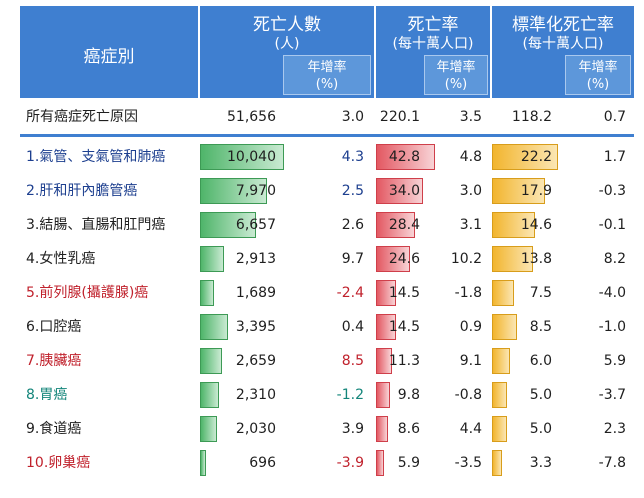 This screenshot has height=498, width=644. Describe the element at coordinates (470, 225) in the screenshot. I see `rate-growth-value: 3.1` at that location.